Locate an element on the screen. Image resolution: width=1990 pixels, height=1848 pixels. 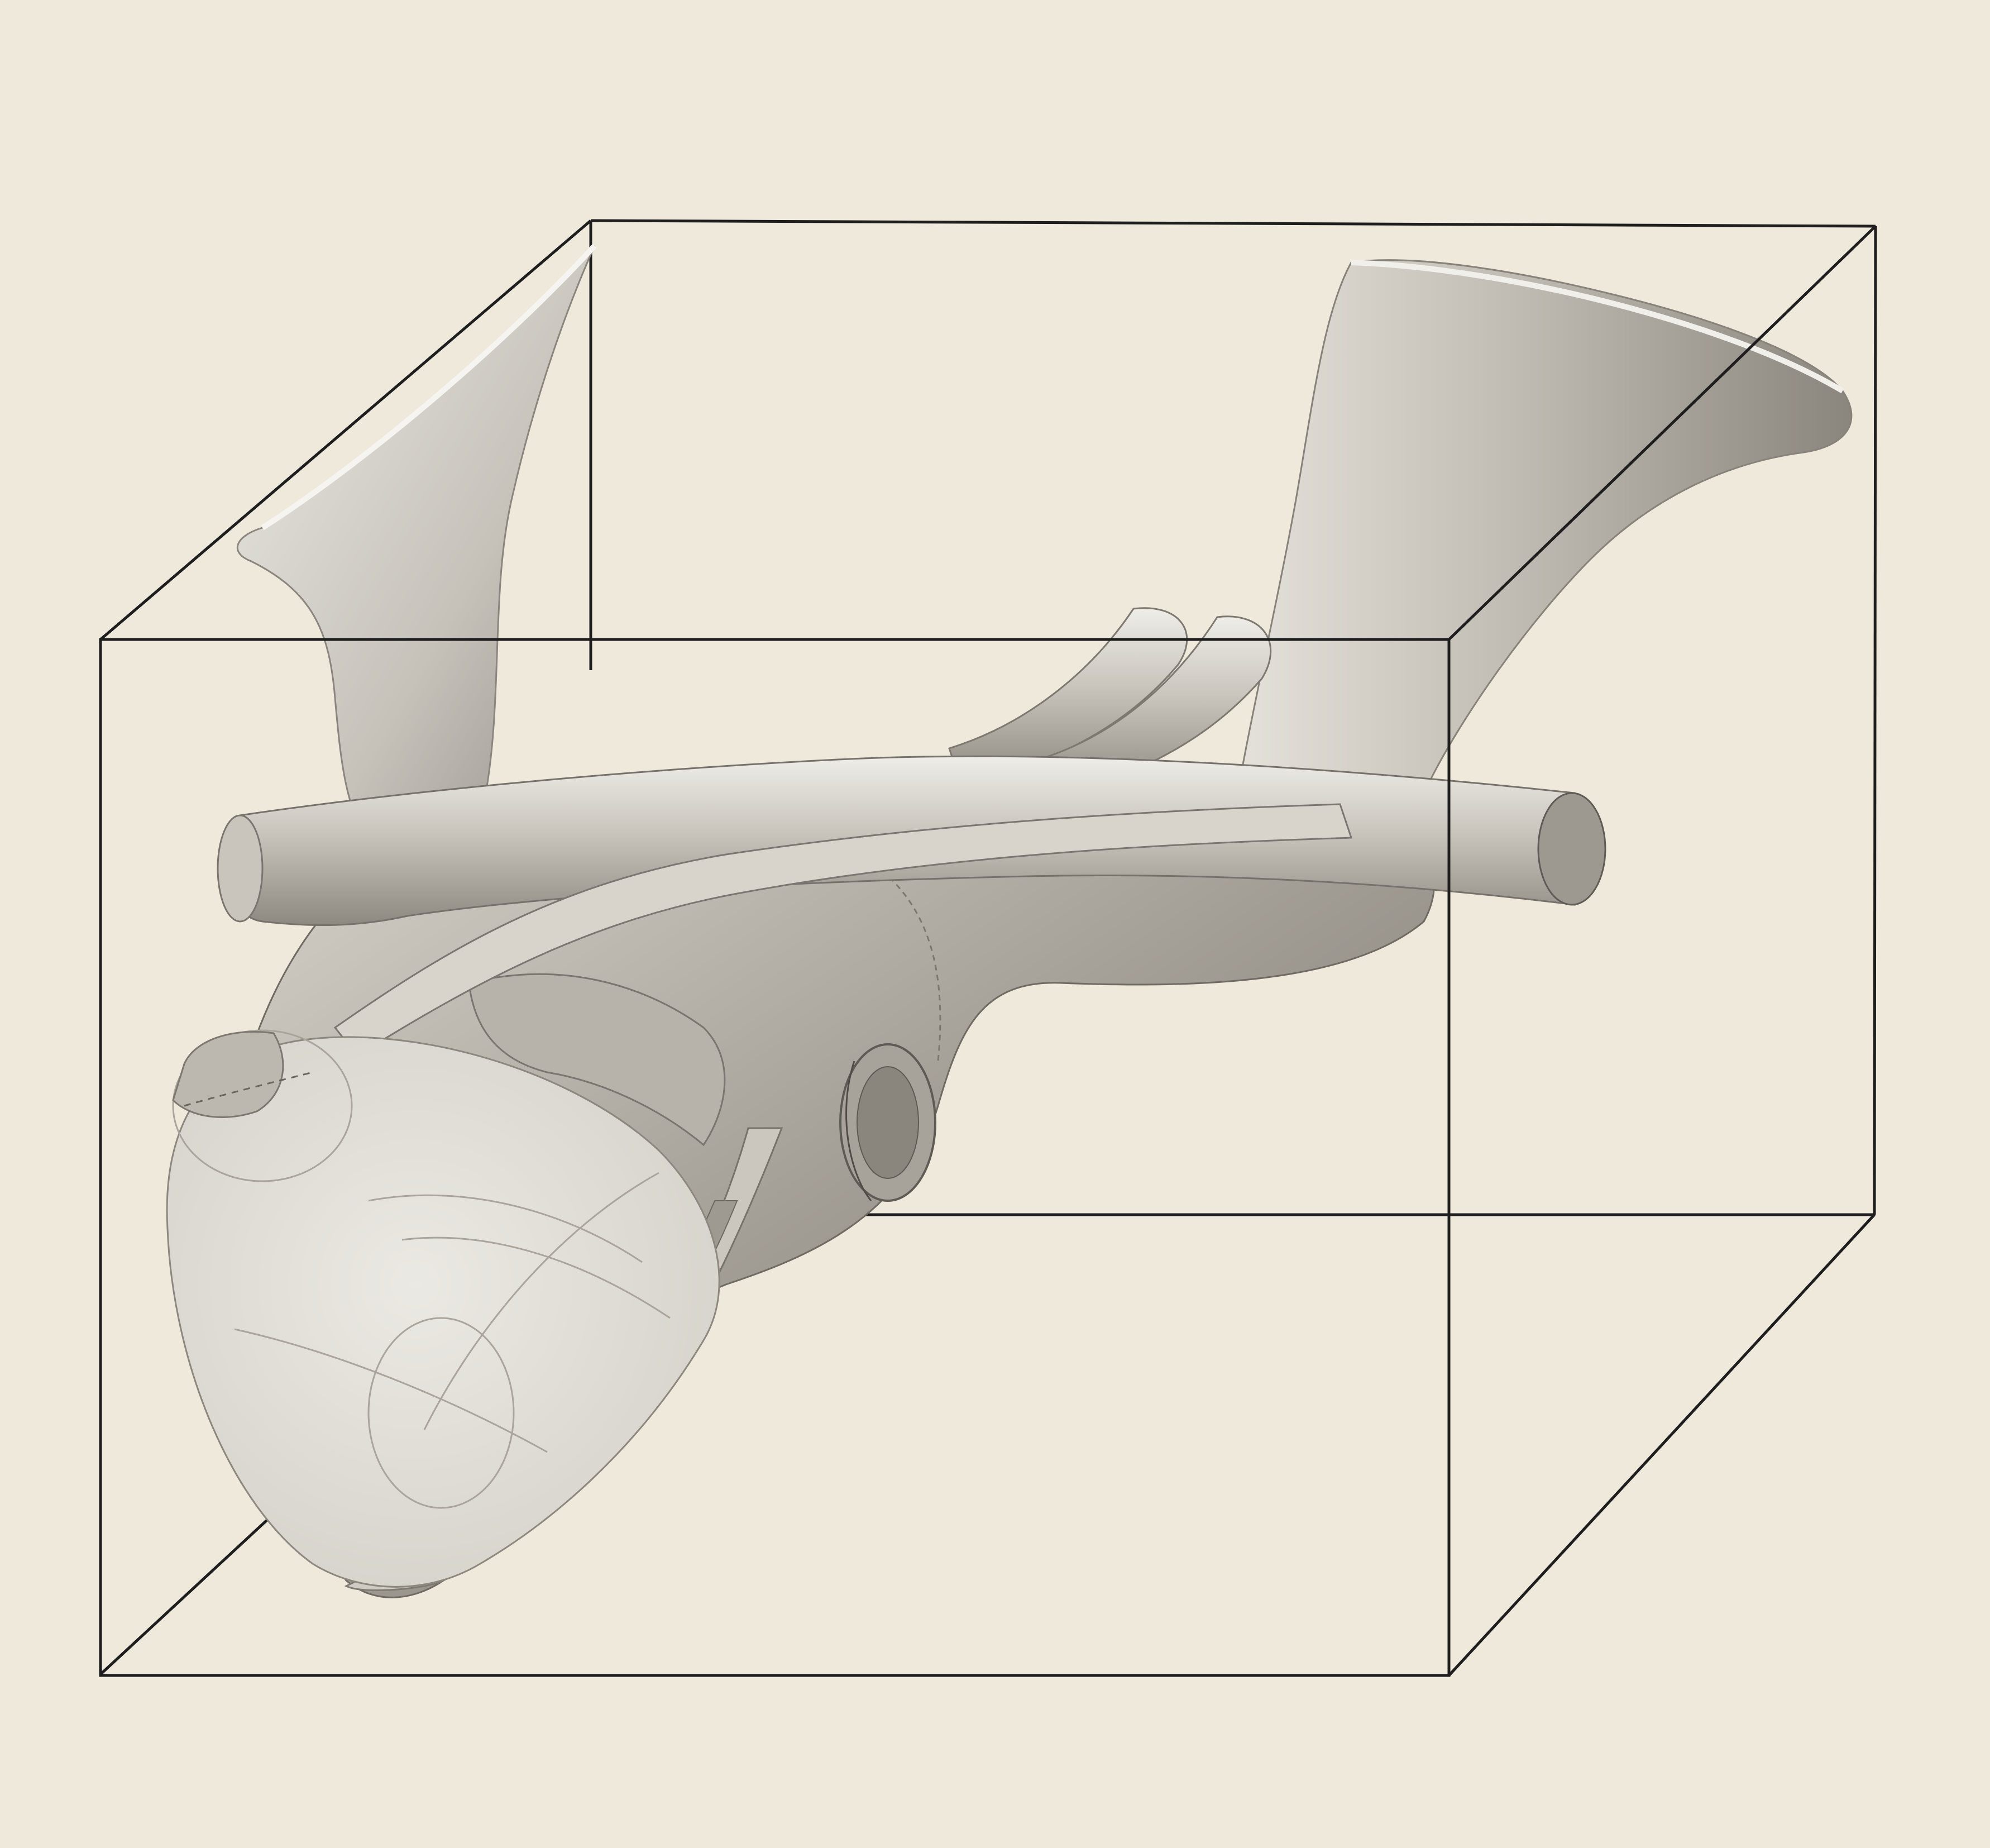
right-funnel-rim-highlight is located at coordinates (1597, 327).